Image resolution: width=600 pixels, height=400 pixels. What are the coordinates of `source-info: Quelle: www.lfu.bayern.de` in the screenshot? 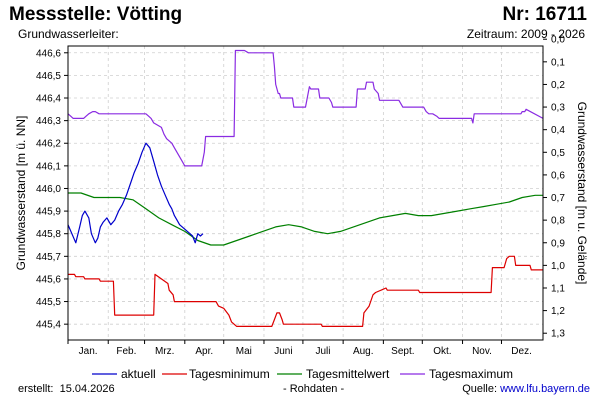 It's located at (526, 389).